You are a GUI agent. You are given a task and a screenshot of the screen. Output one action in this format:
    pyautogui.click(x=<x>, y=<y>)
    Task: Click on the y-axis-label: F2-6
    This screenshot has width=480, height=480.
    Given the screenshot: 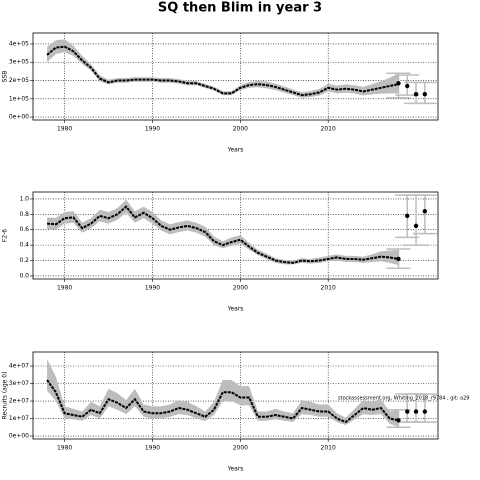 What is the action you would take?
    pyautogui.click(x=5, y=235)
    